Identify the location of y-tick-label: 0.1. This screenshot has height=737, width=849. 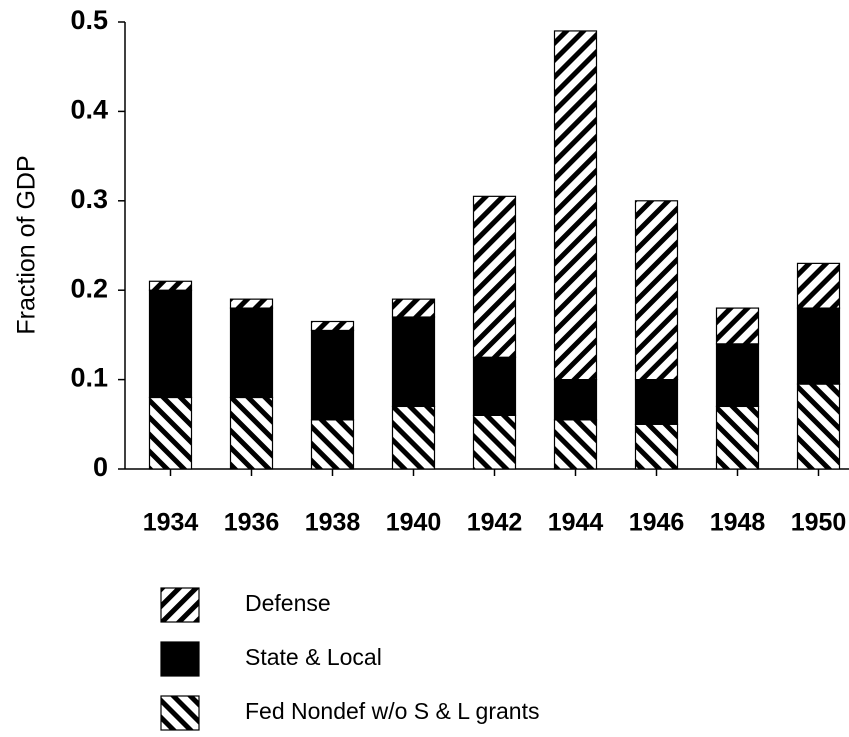
(89, 378).